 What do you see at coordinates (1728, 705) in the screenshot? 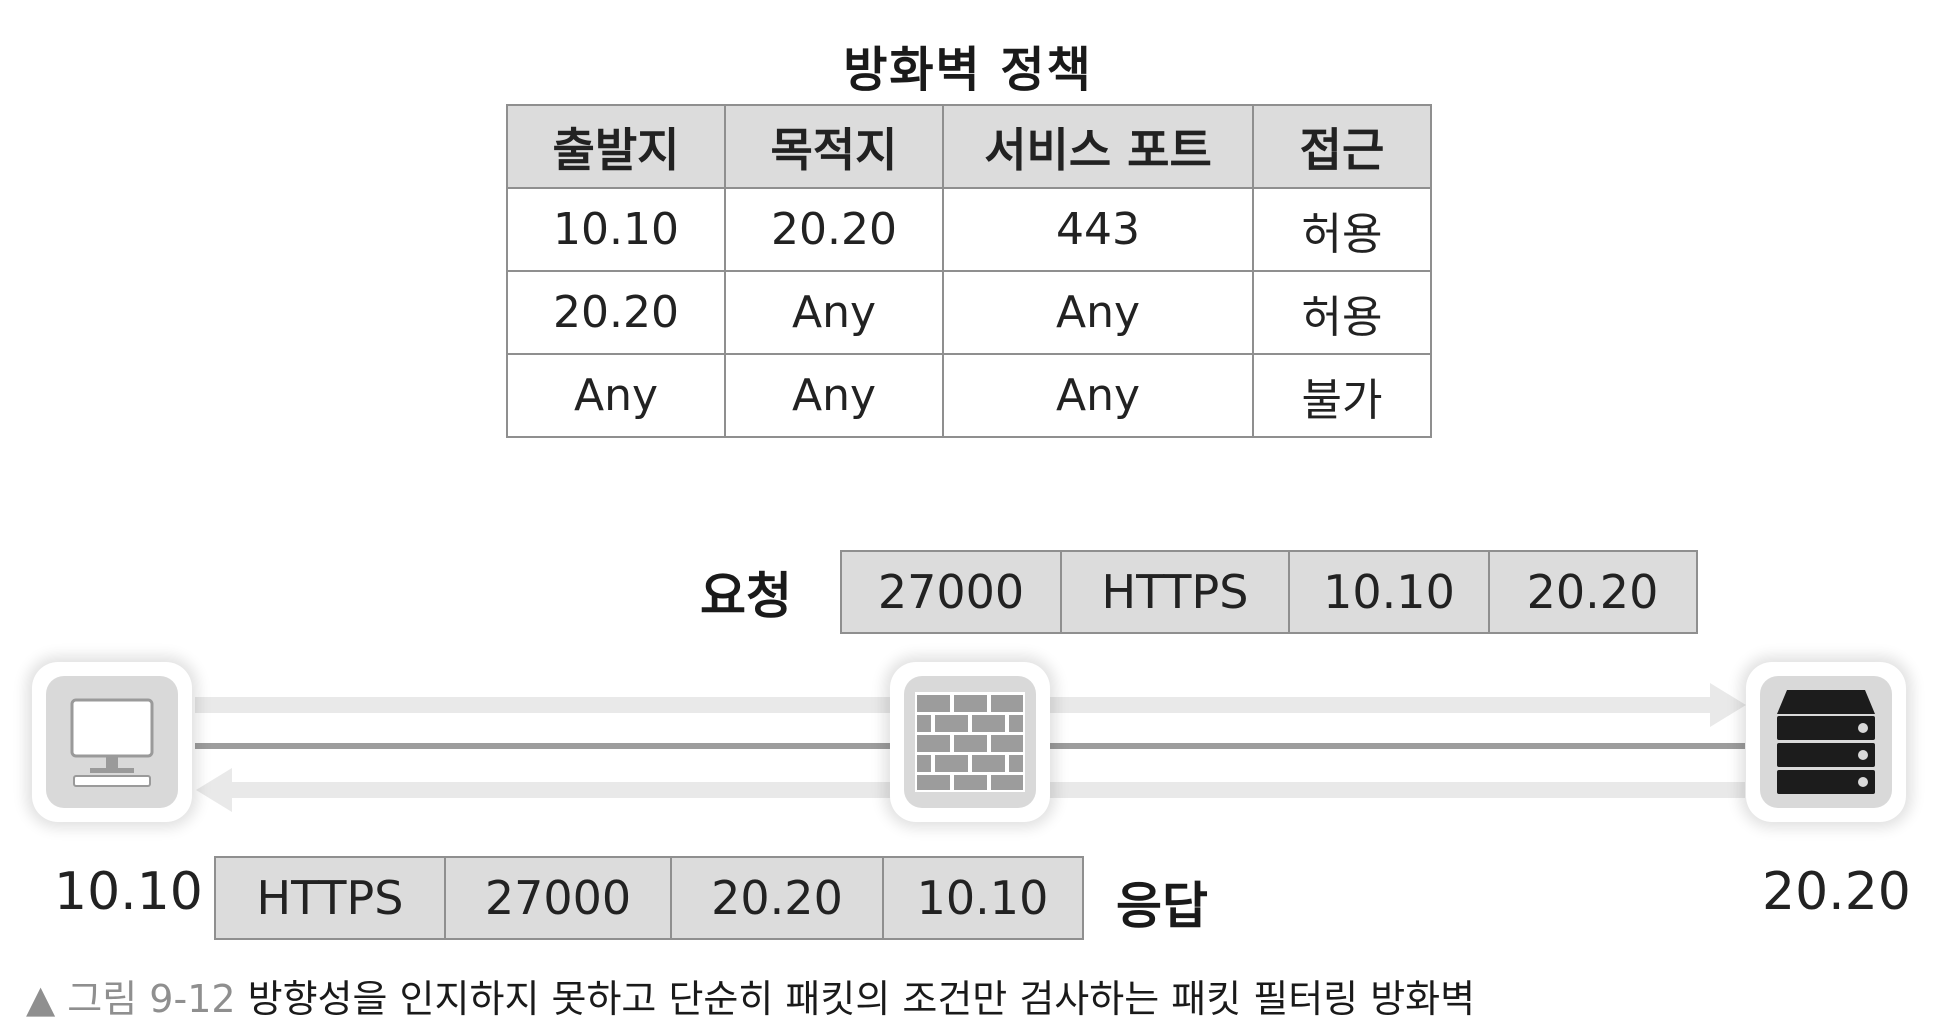
I see `request-arrow-head-icon` at bounding box center [1728, 705].